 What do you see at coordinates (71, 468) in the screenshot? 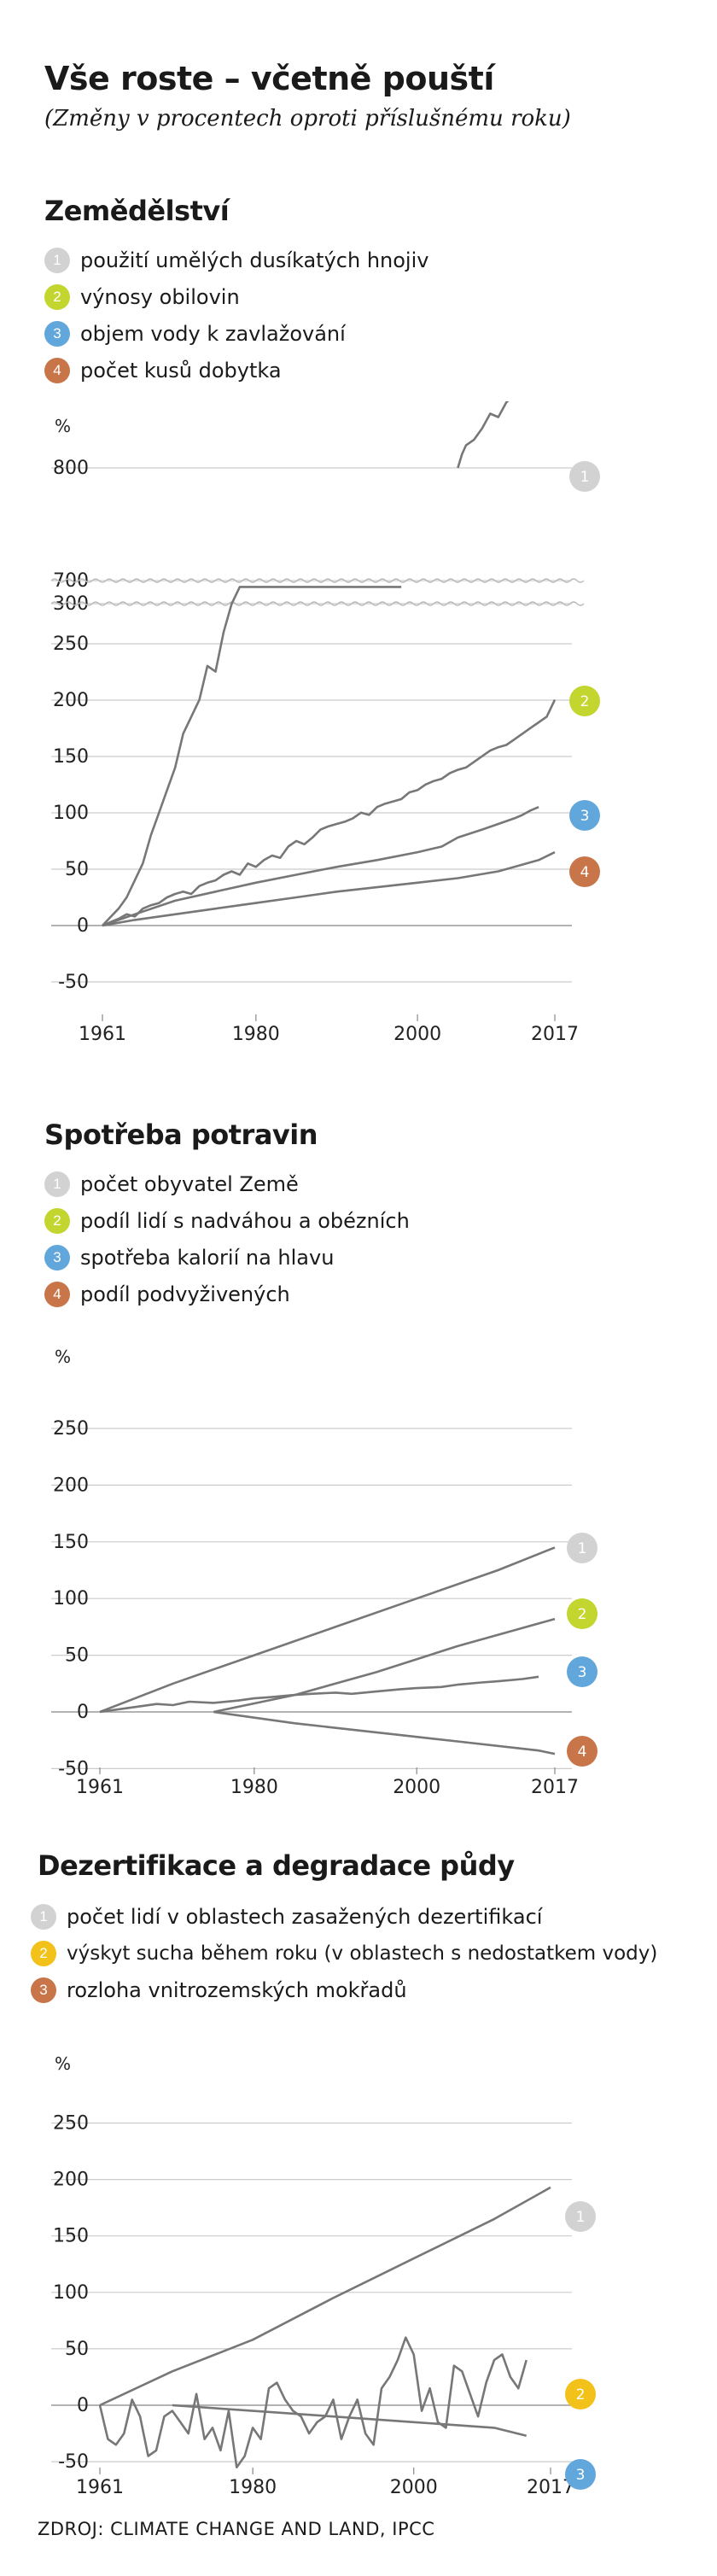
I see `y-tick-label: 800` at bounding box center [71, 468].